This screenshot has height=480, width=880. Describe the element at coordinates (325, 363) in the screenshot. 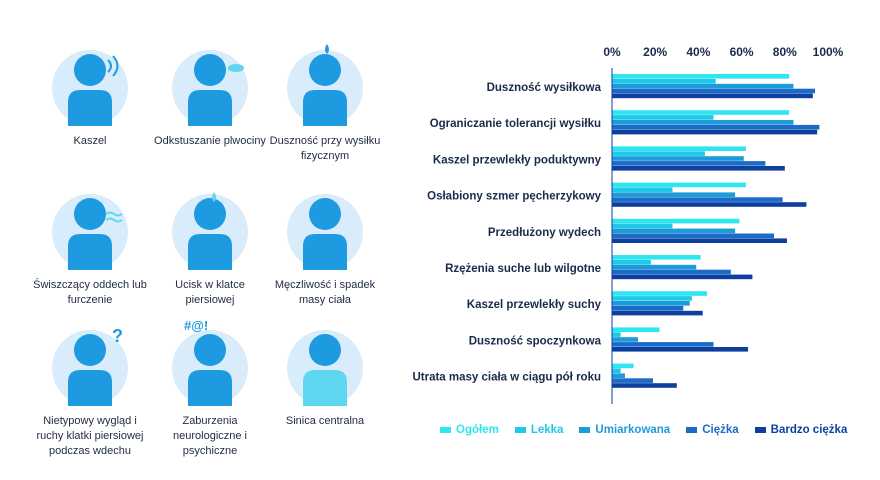

I see `cyanosis-person-icon` at that location.